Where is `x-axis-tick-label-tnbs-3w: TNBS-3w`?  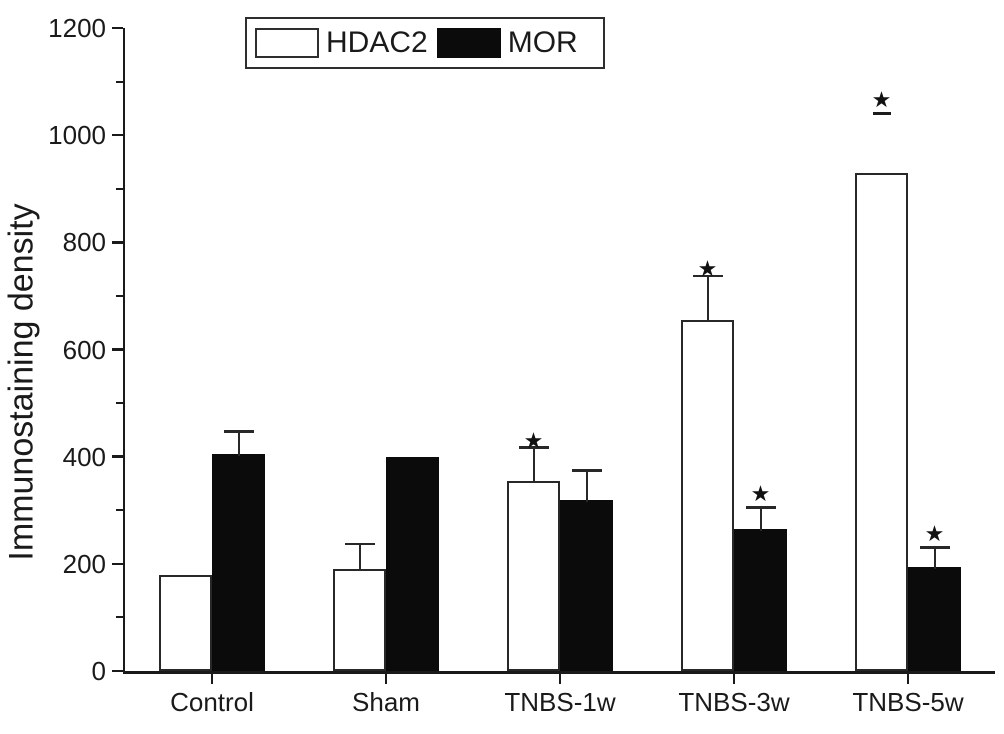 x-axis-tick-label-tnbs-3w: TNBS-3w is located at coordinates (734, 702).